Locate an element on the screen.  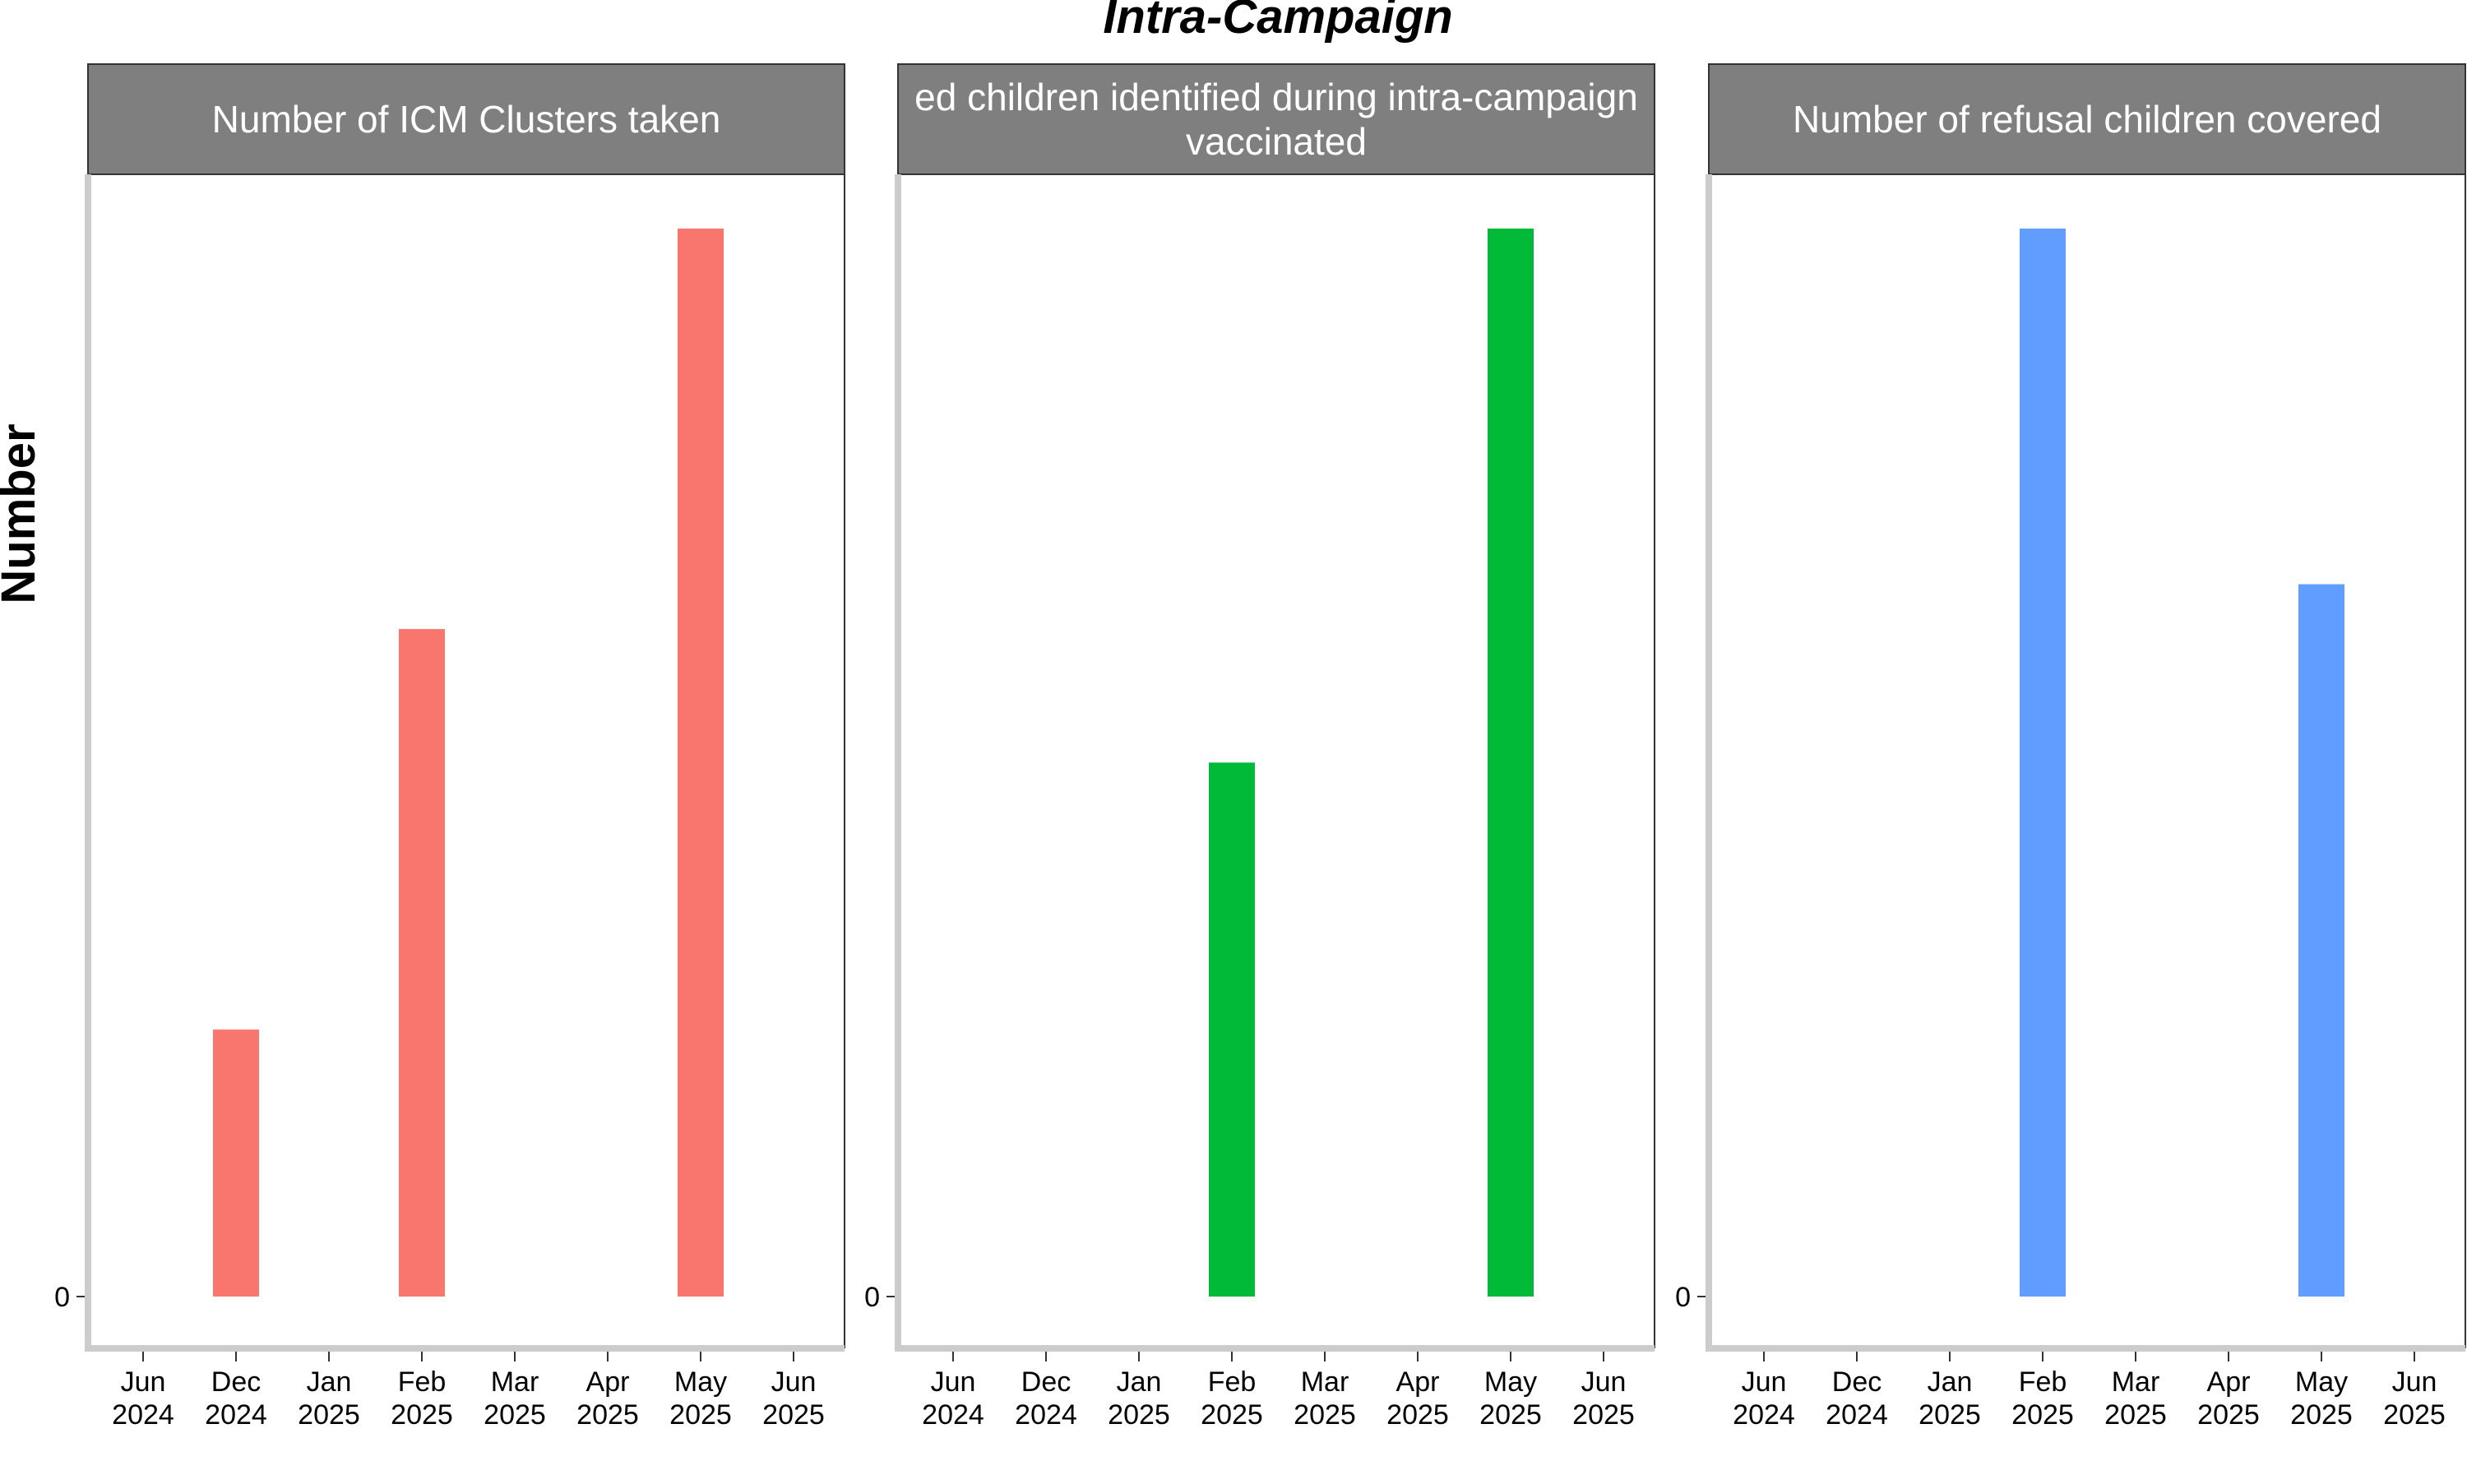
facet-strip-text-line: vaccinated is located at coordinates (1277, 141).